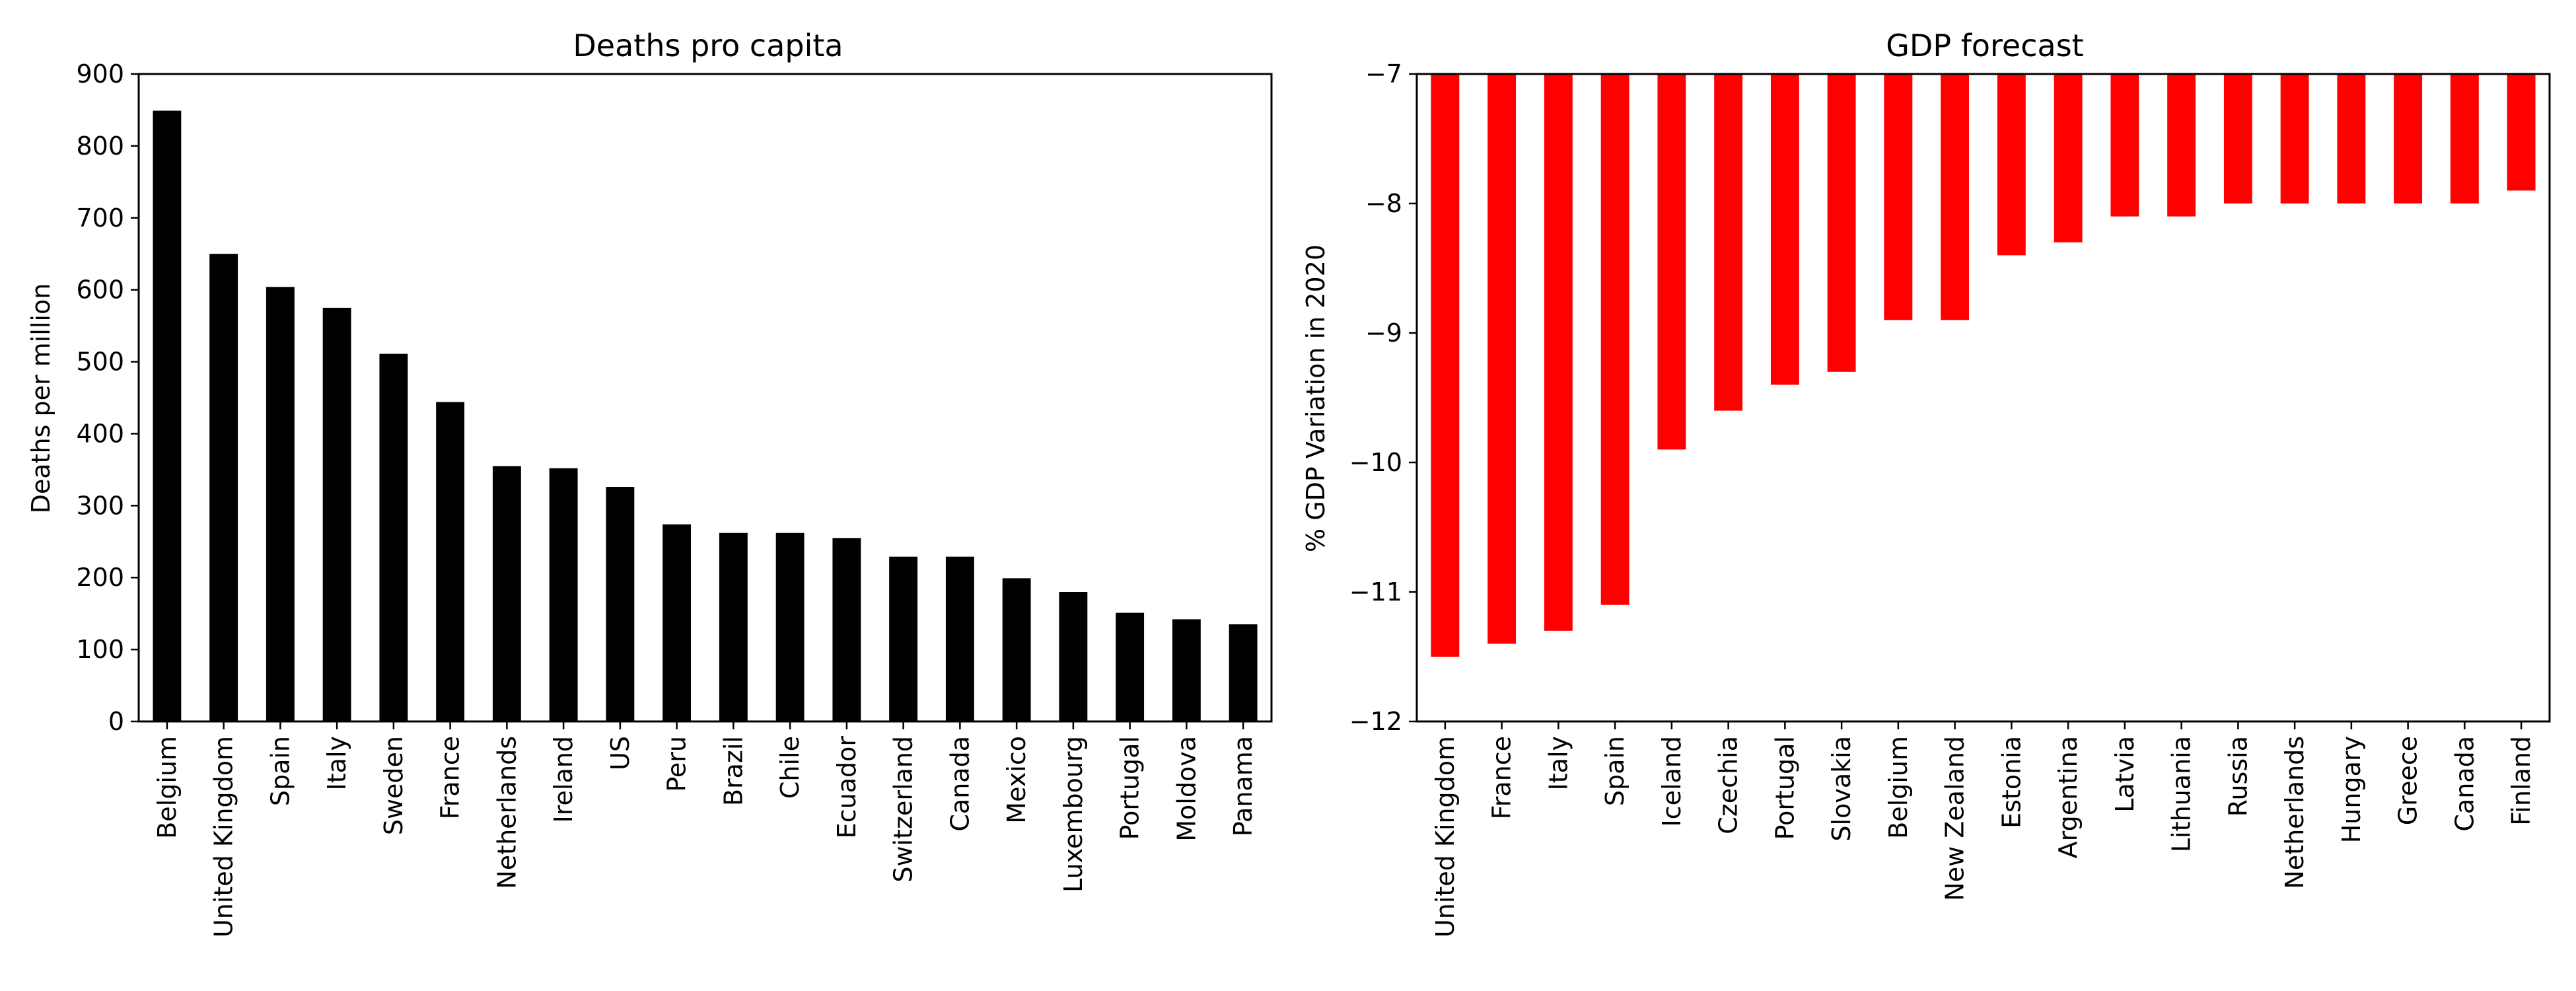 The width and height of the screenshot is (2576, 991). What do you see at coordinates (1898, 787) in the screenshot?
I see `gdp-x-tick-label: Belgium` at bounding box center [1898, 787].